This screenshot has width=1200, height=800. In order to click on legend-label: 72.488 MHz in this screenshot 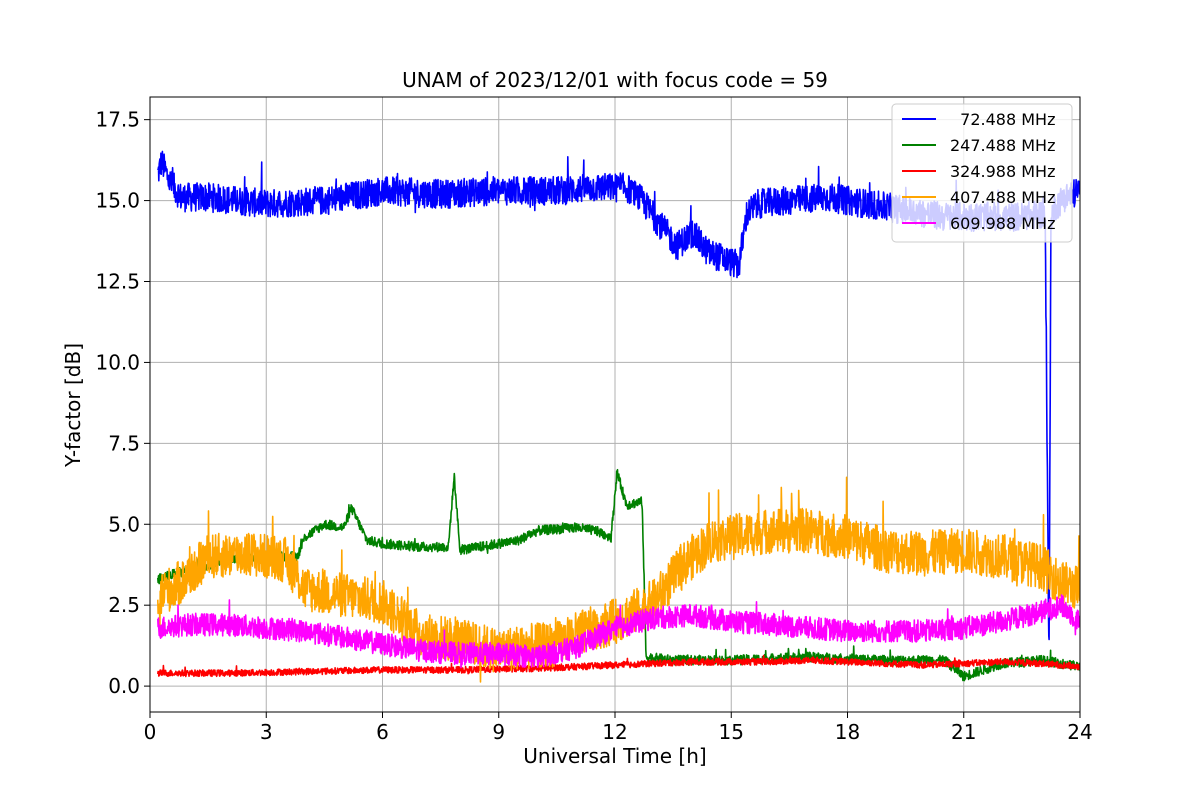, I will do `click(1002, 119)`.